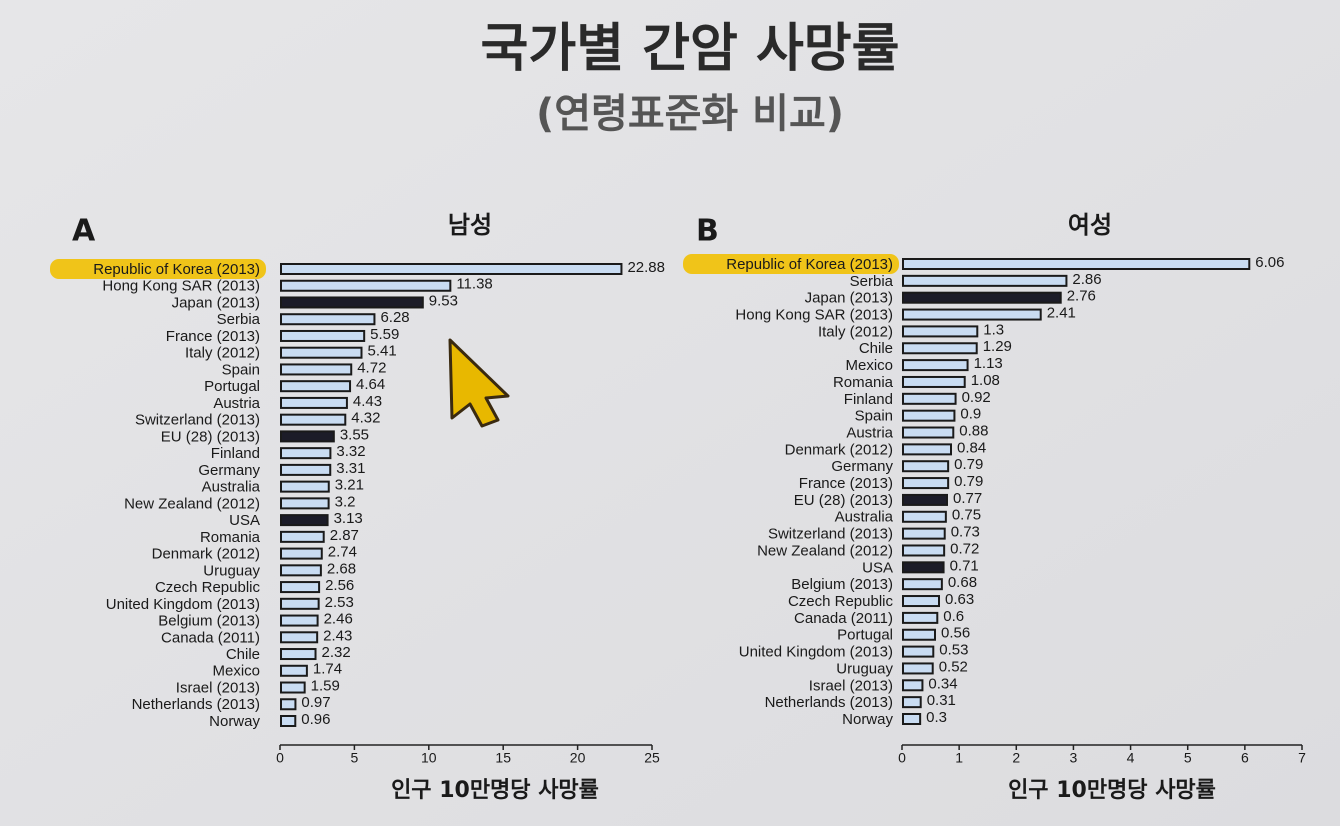  Describe the element at coordinates (348, 518) in the screenshot. I see `value-label: 3.13` at that location.